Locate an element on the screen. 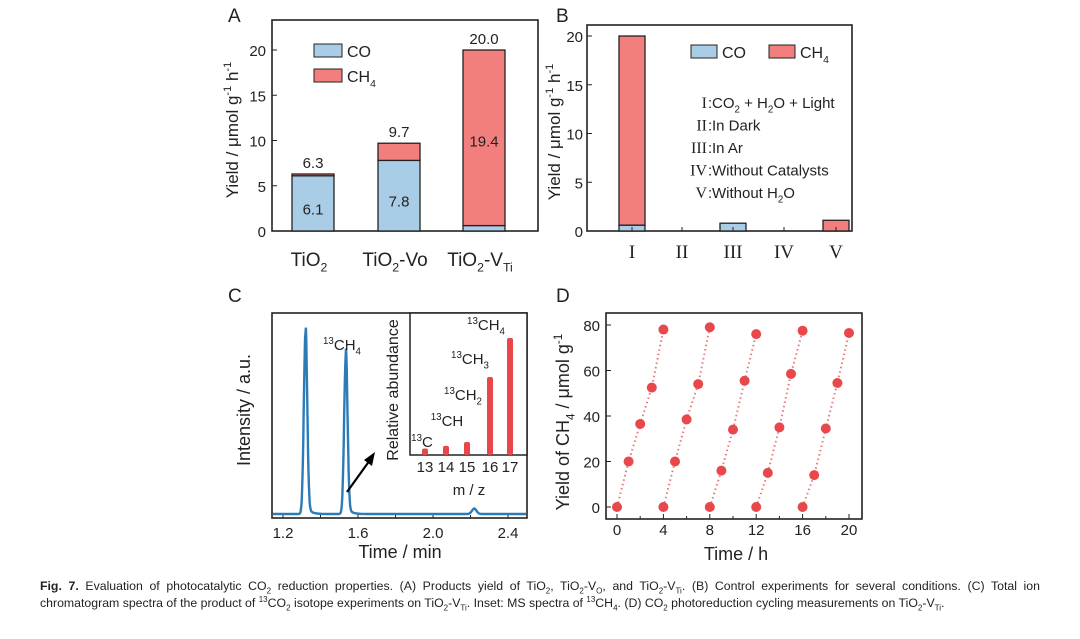  x-tick-label: 12 is located at coordinates (756, 530).